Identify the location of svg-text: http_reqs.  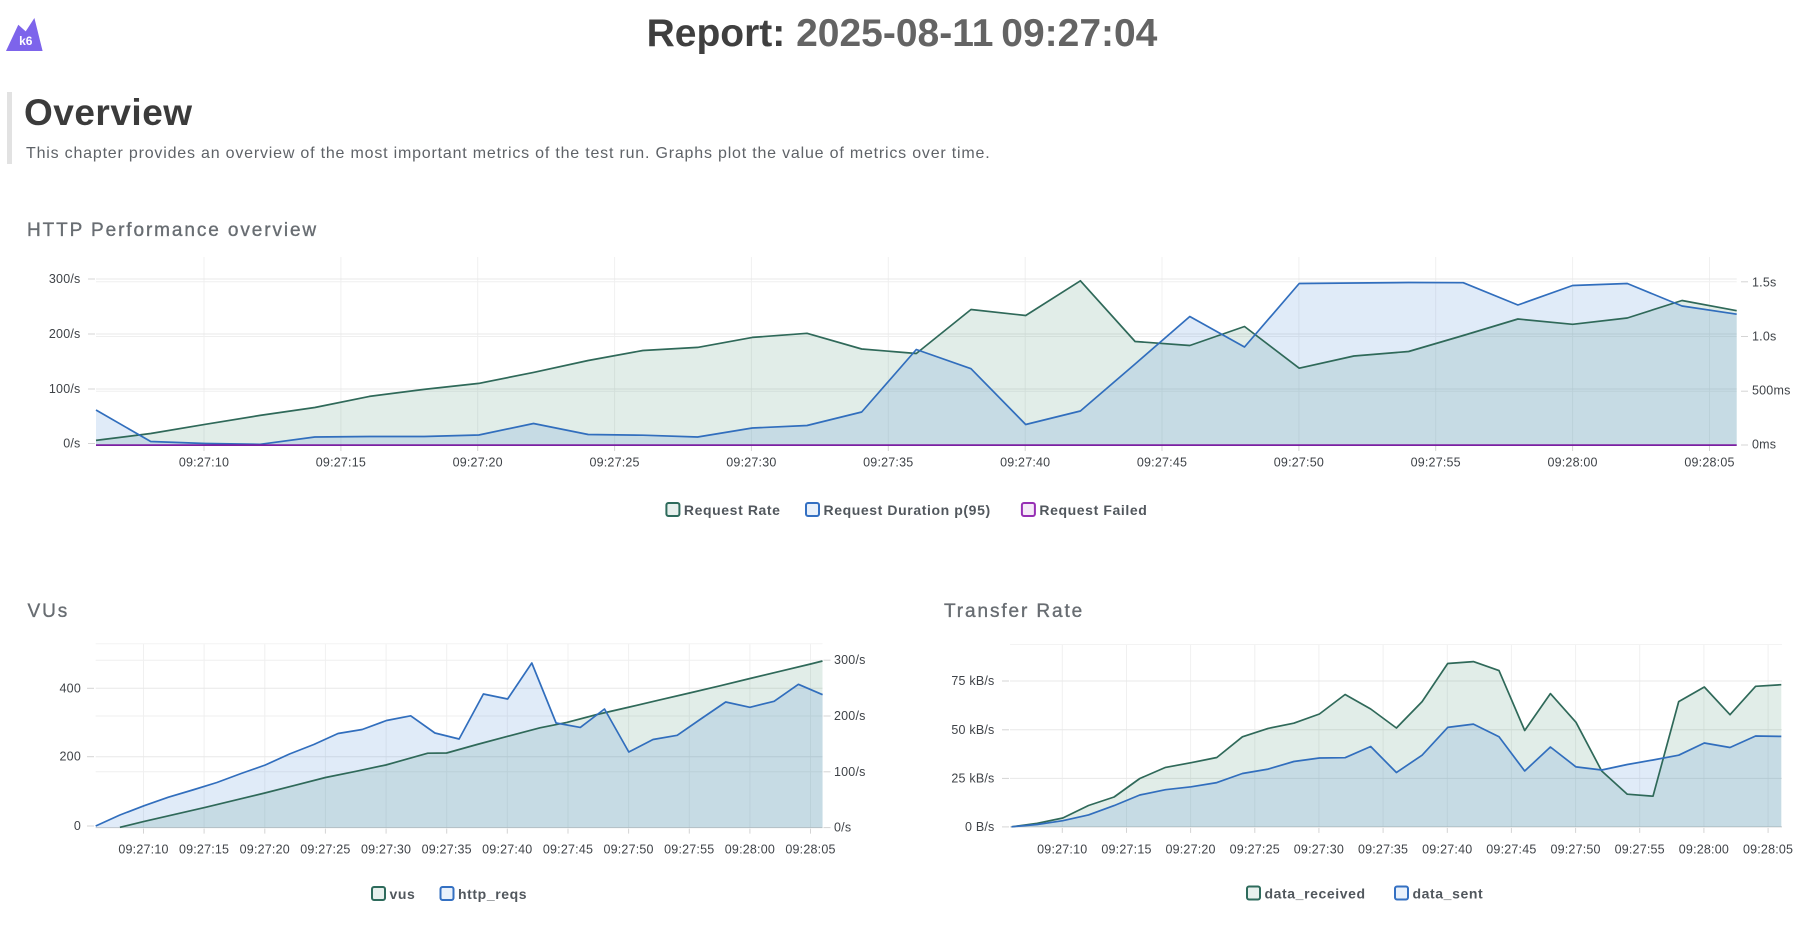
(492, 894).